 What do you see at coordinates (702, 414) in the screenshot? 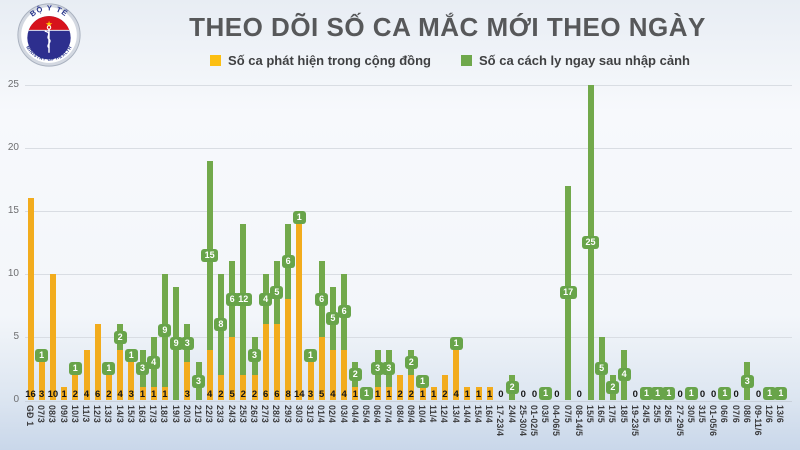
I see `x-tick-label: 31/5` at bounding box center [702, 414].